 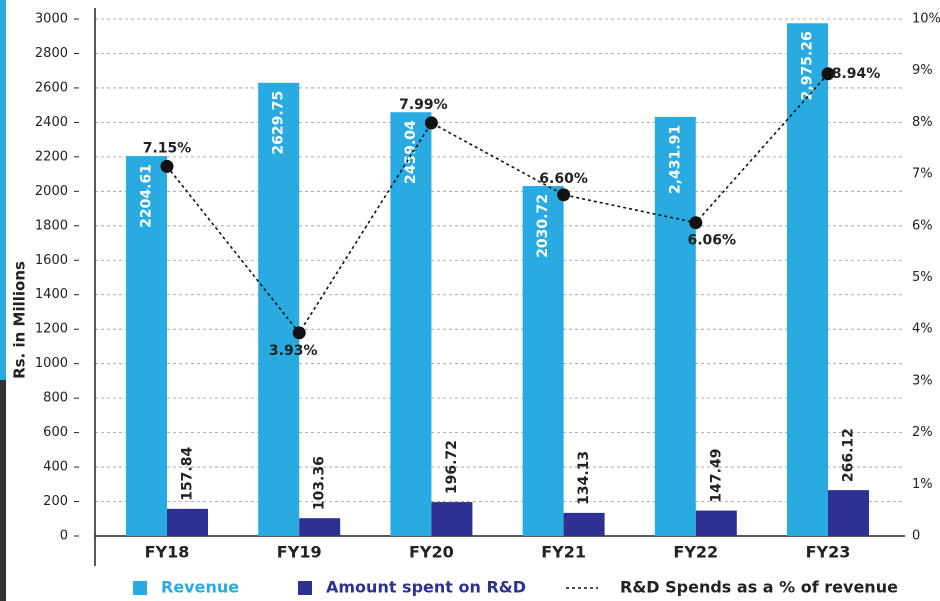 What do you see at coordinates (279, 123) in the screenshot?
I see `value-label: 2629.75` at bounding box center [279, 123].